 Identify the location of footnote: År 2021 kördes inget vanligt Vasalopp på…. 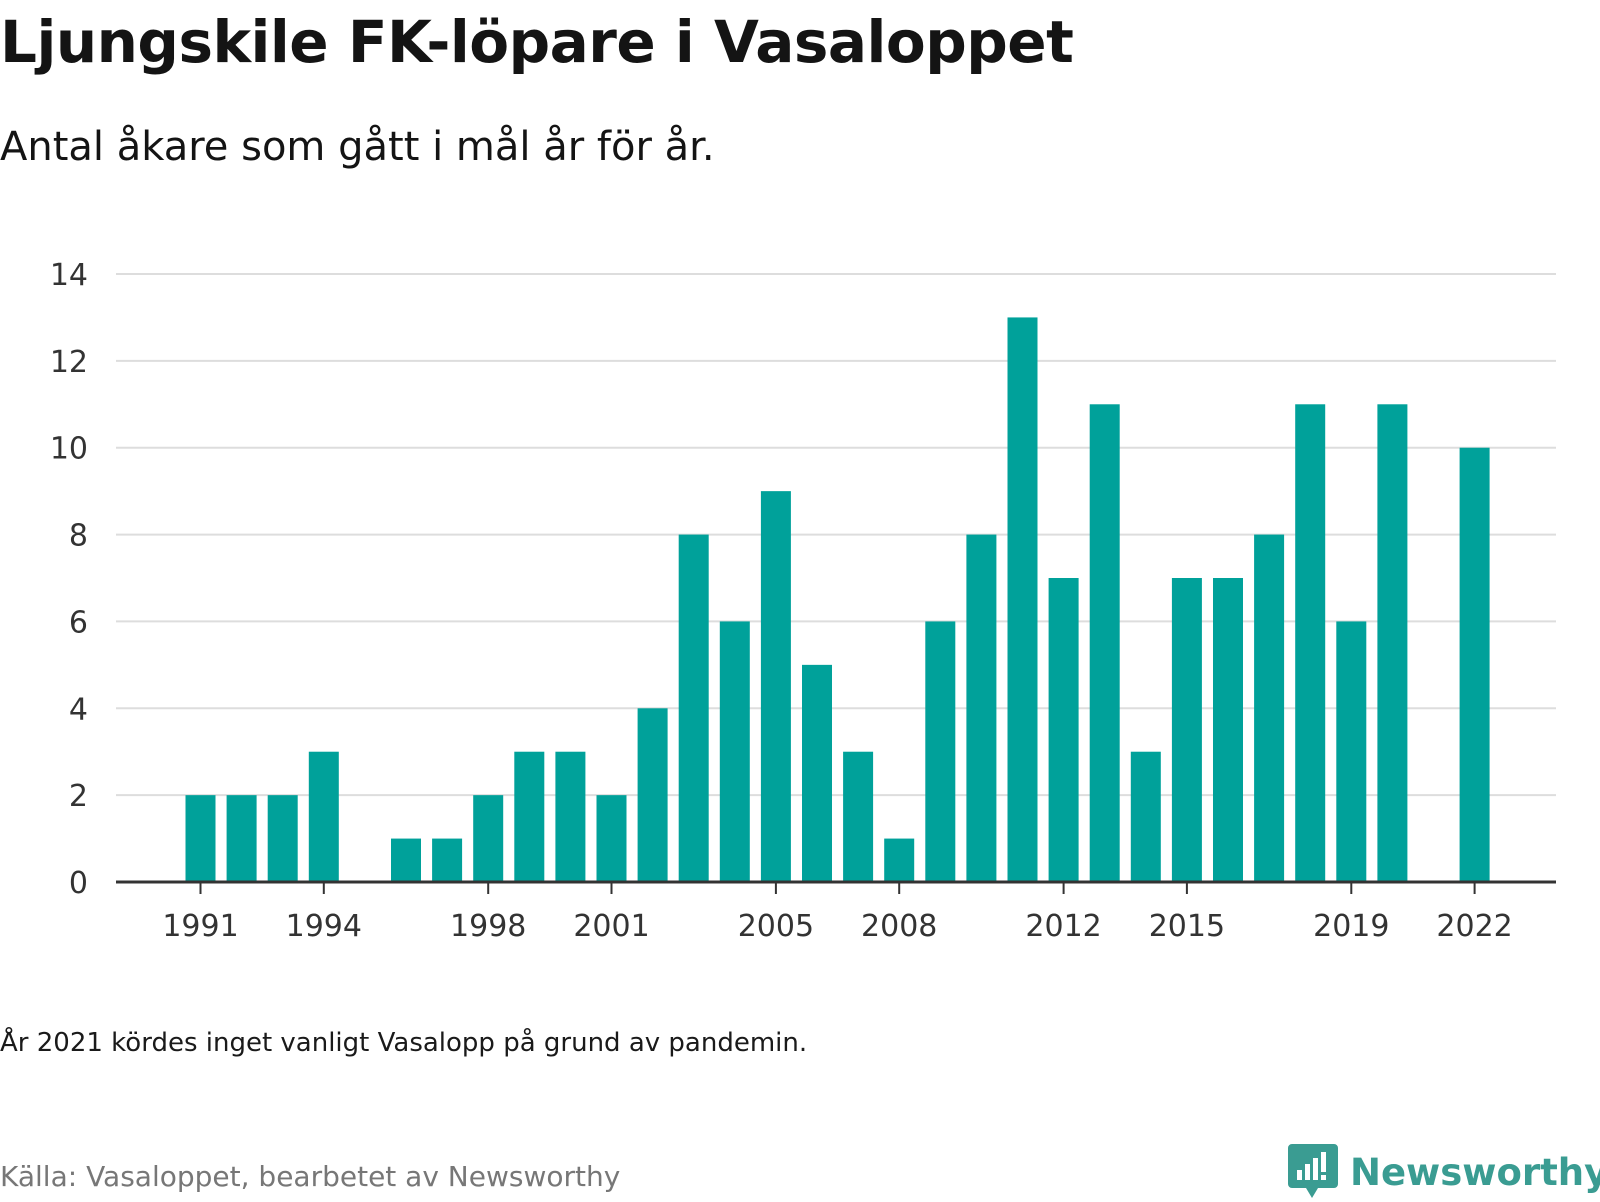
(404, 1043).